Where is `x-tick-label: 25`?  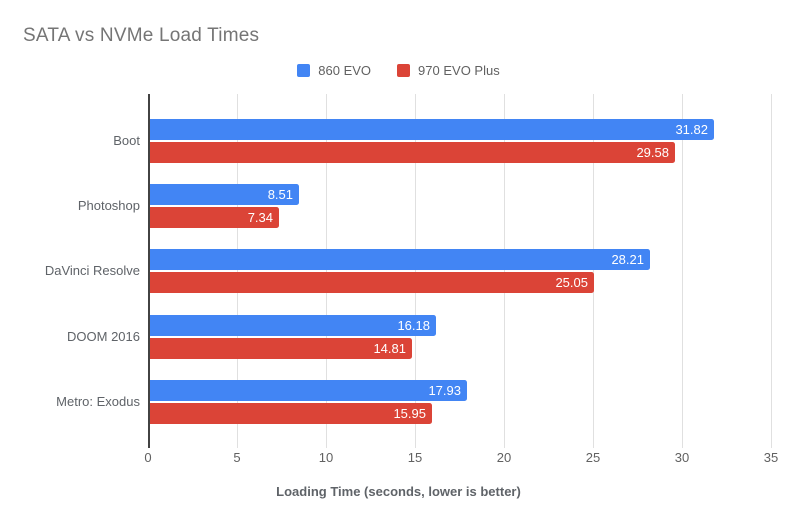 x-tick-label: 25 is located at coordinates (593, 457).